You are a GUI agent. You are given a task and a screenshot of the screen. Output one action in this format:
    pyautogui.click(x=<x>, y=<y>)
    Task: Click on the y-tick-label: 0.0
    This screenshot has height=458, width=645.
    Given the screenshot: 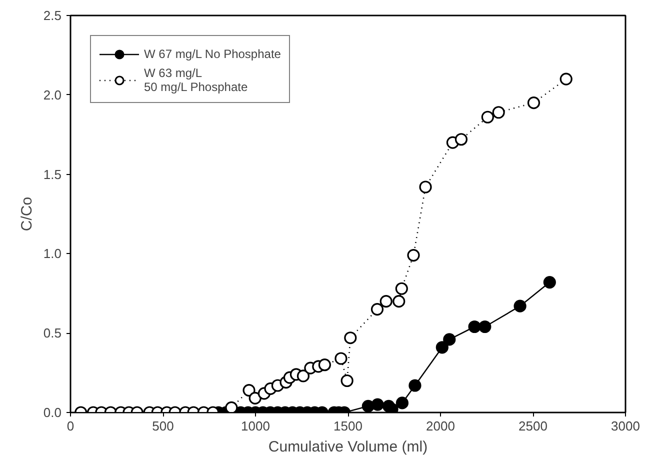 What is the action you would take?
    pyautogui.click(x=52, y=412)
    